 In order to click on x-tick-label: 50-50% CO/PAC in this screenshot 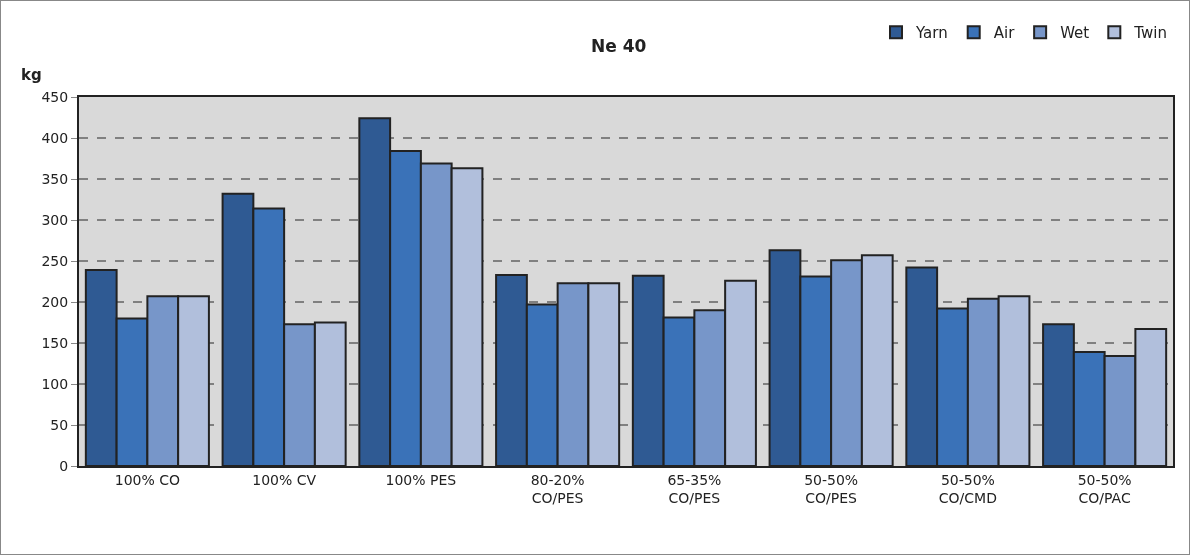, I will do `click(1104, 488)`.